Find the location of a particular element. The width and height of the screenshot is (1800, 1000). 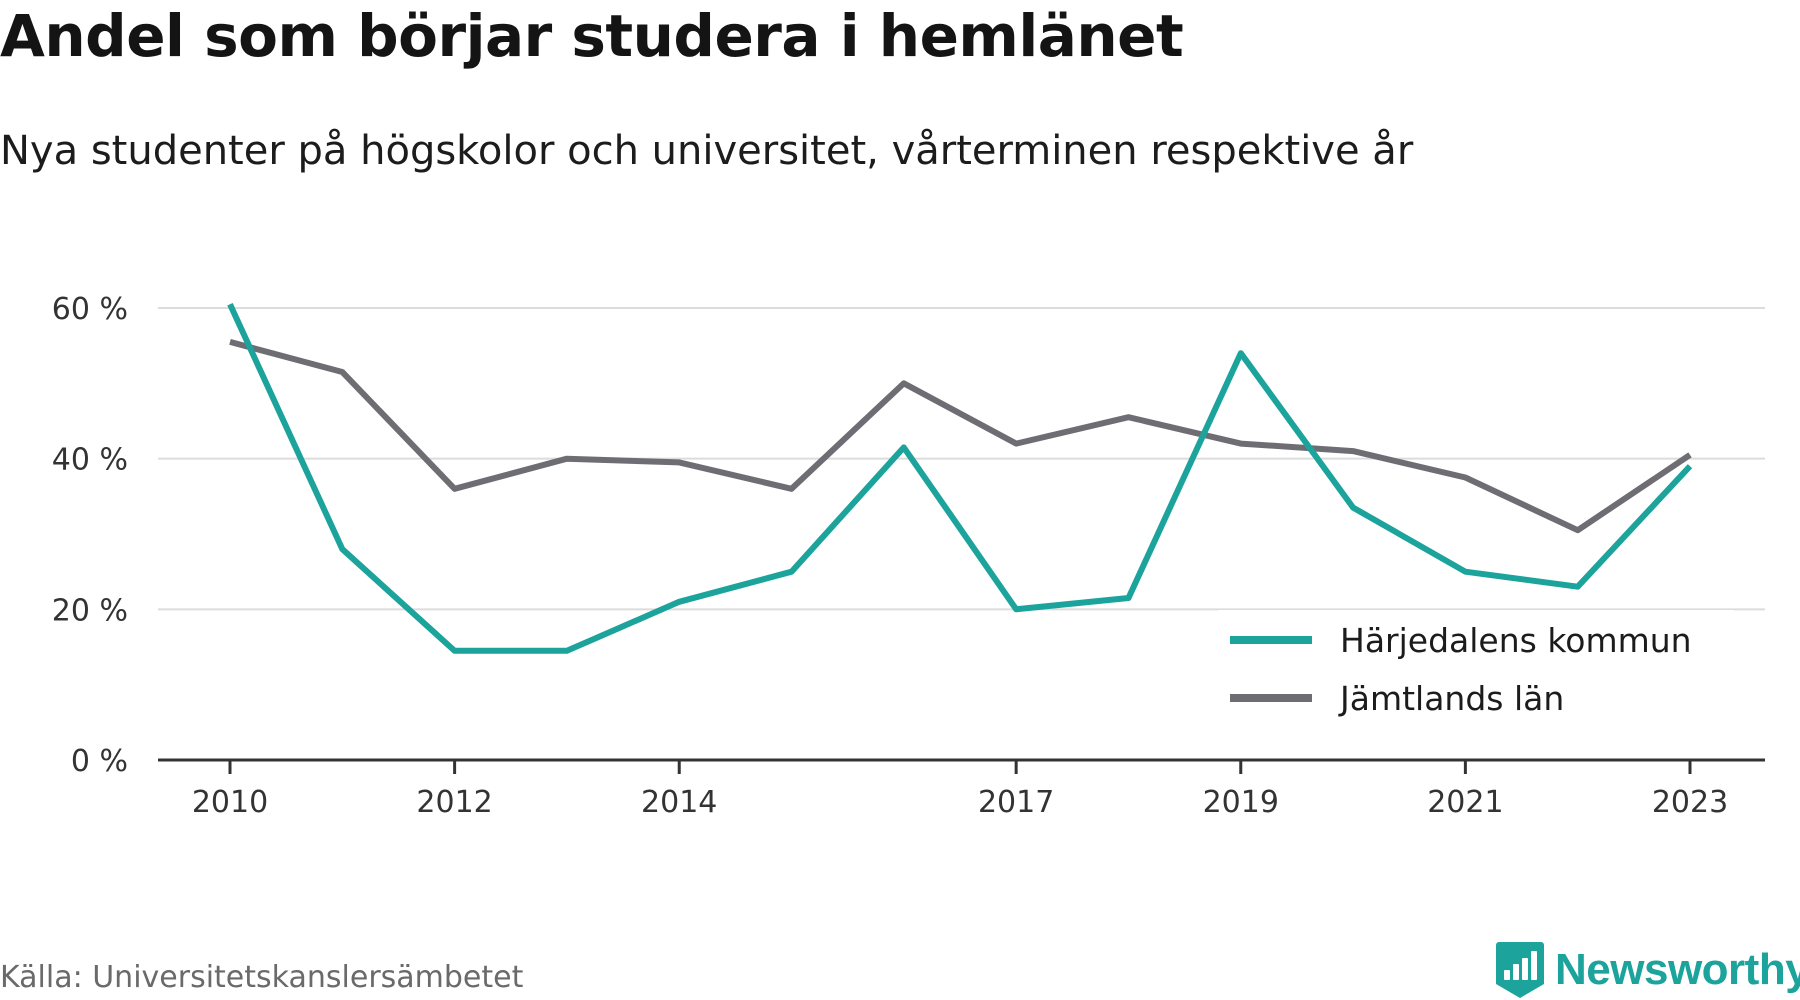

x-tick-label: 2021 is located at coordinates (1465, 802).